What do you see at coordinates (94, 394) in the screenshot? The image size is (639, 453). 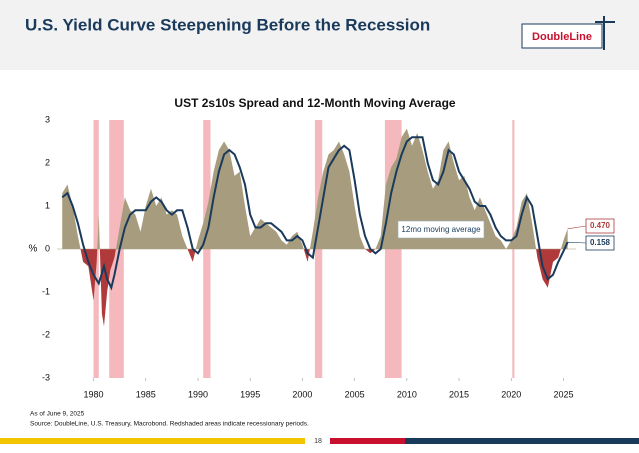 I see `x-tick-label: 1980` at bounding box center [94, 394].